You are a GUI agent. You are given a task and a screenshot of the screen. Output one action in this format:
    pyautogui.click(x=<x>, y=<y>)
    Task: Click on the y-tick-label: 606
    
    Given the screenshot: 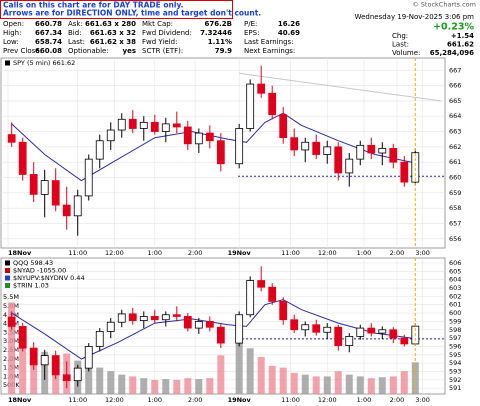 What is the action you would take?
    pyautogui.click(x=455, y=263)
    